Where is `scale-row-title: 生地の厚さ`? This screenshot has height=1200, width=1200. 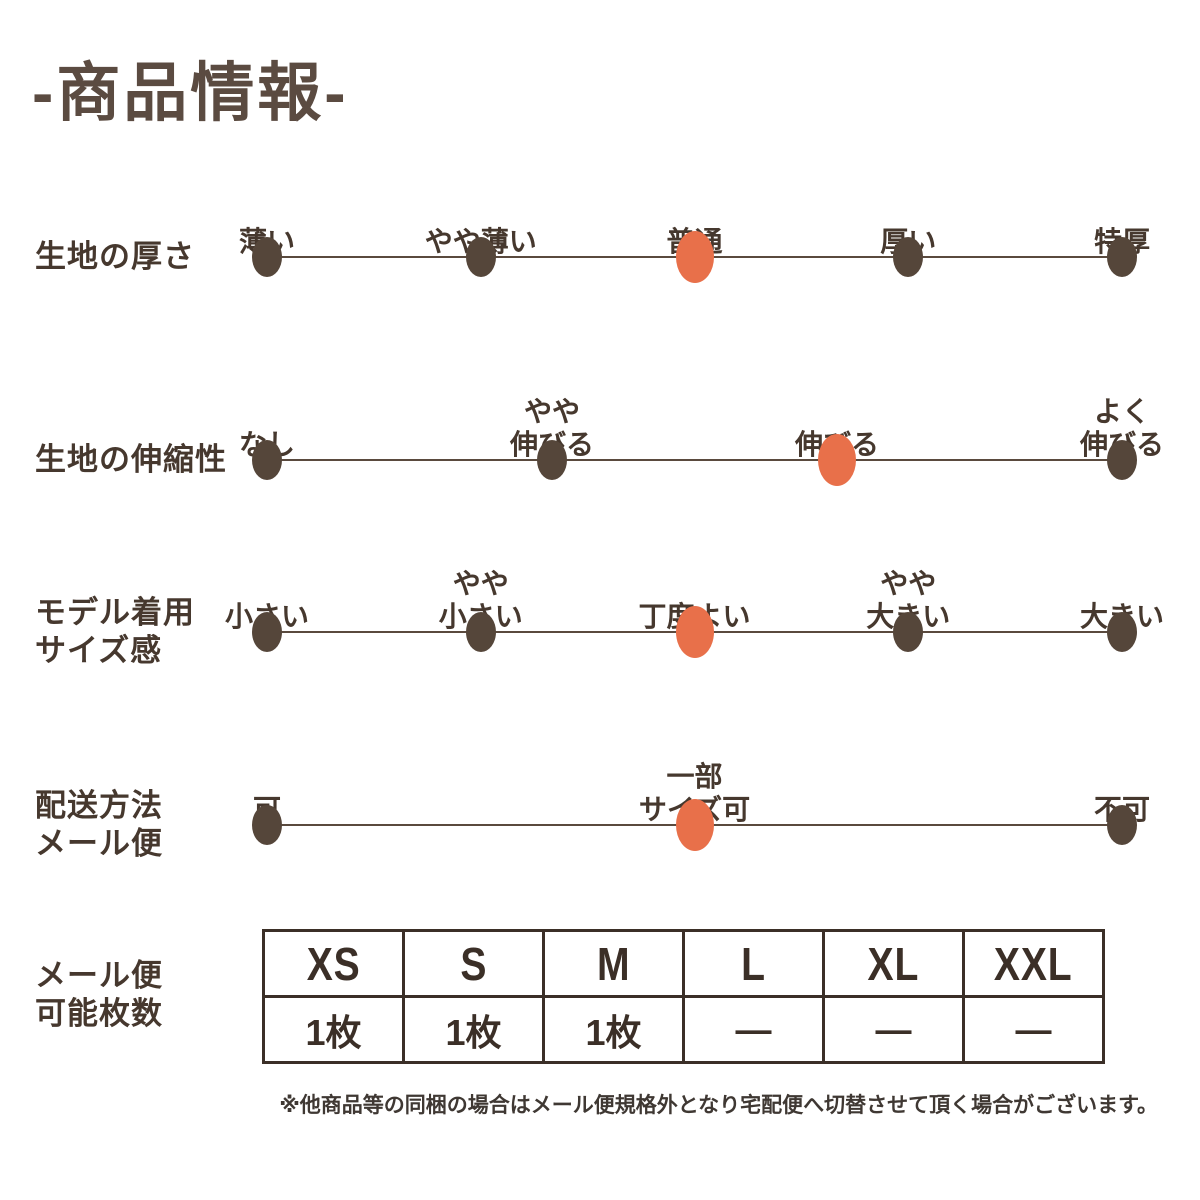 scale-row-title: 生地の厚さ is located at coordinates (115, 257).